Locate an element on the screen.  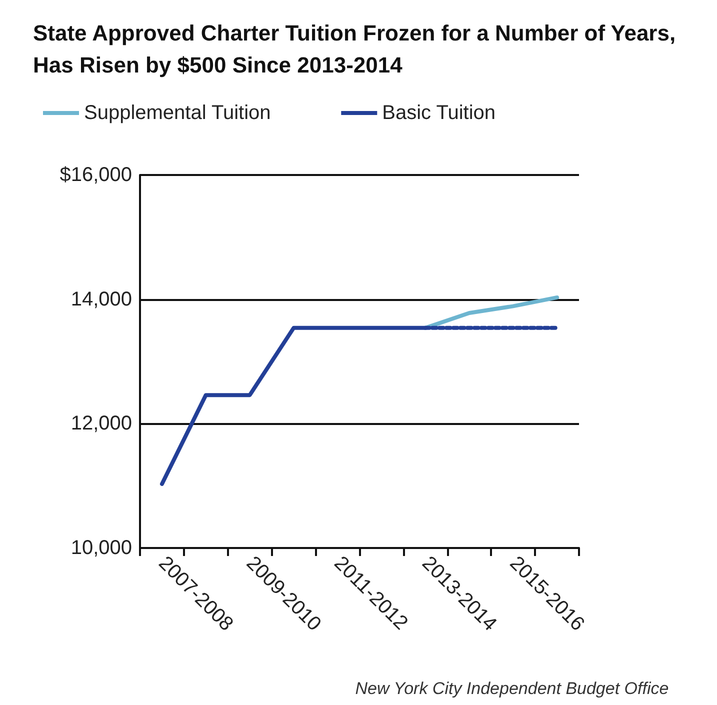
legend-label: Basic Tuition is located at coordinates (439, 113).